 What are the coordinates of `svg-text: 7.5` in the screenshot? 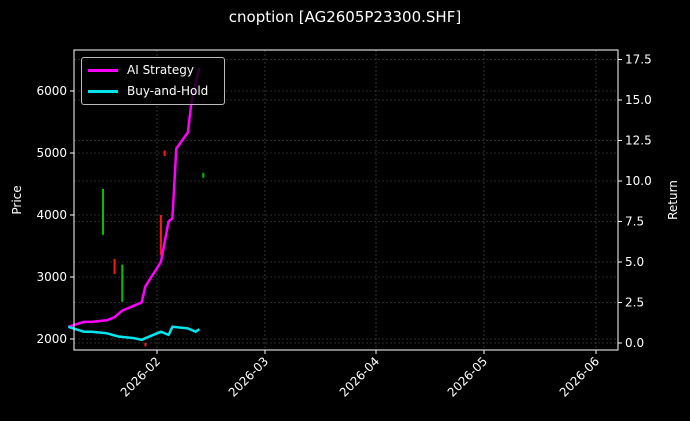 It's located at (634, 222).